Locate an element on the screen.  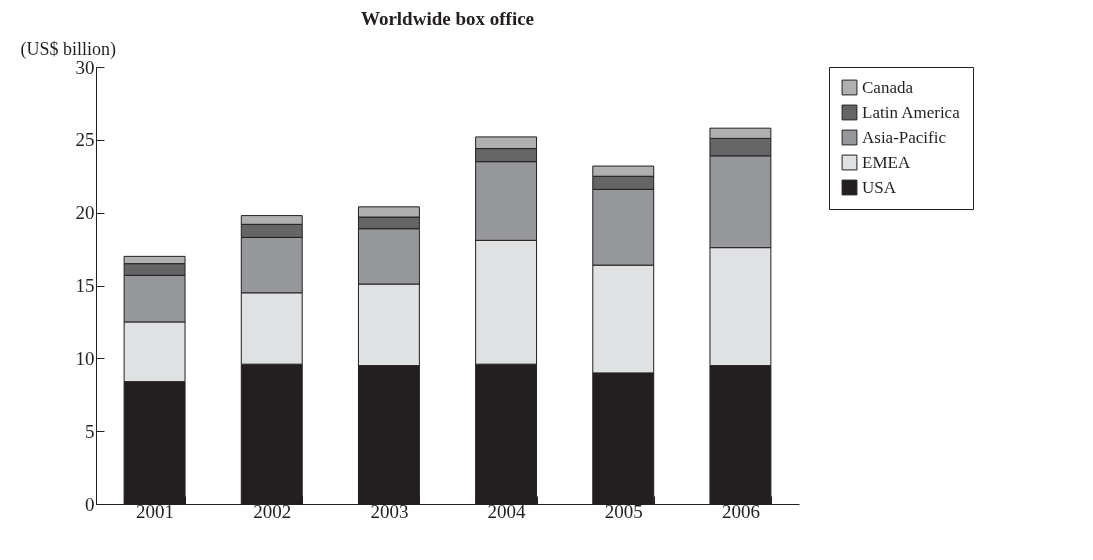
legend-label: Asia-Pacific is located at coordinates (904, 137).